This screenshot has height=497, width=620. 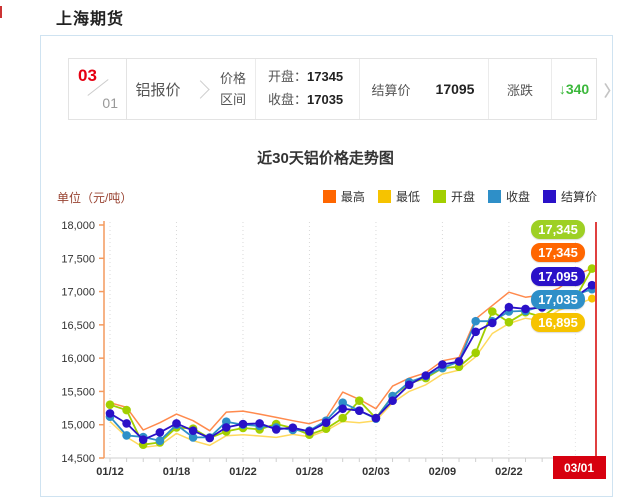 I want to click on current-date-label: 03/01, so click(x=579, y=468).